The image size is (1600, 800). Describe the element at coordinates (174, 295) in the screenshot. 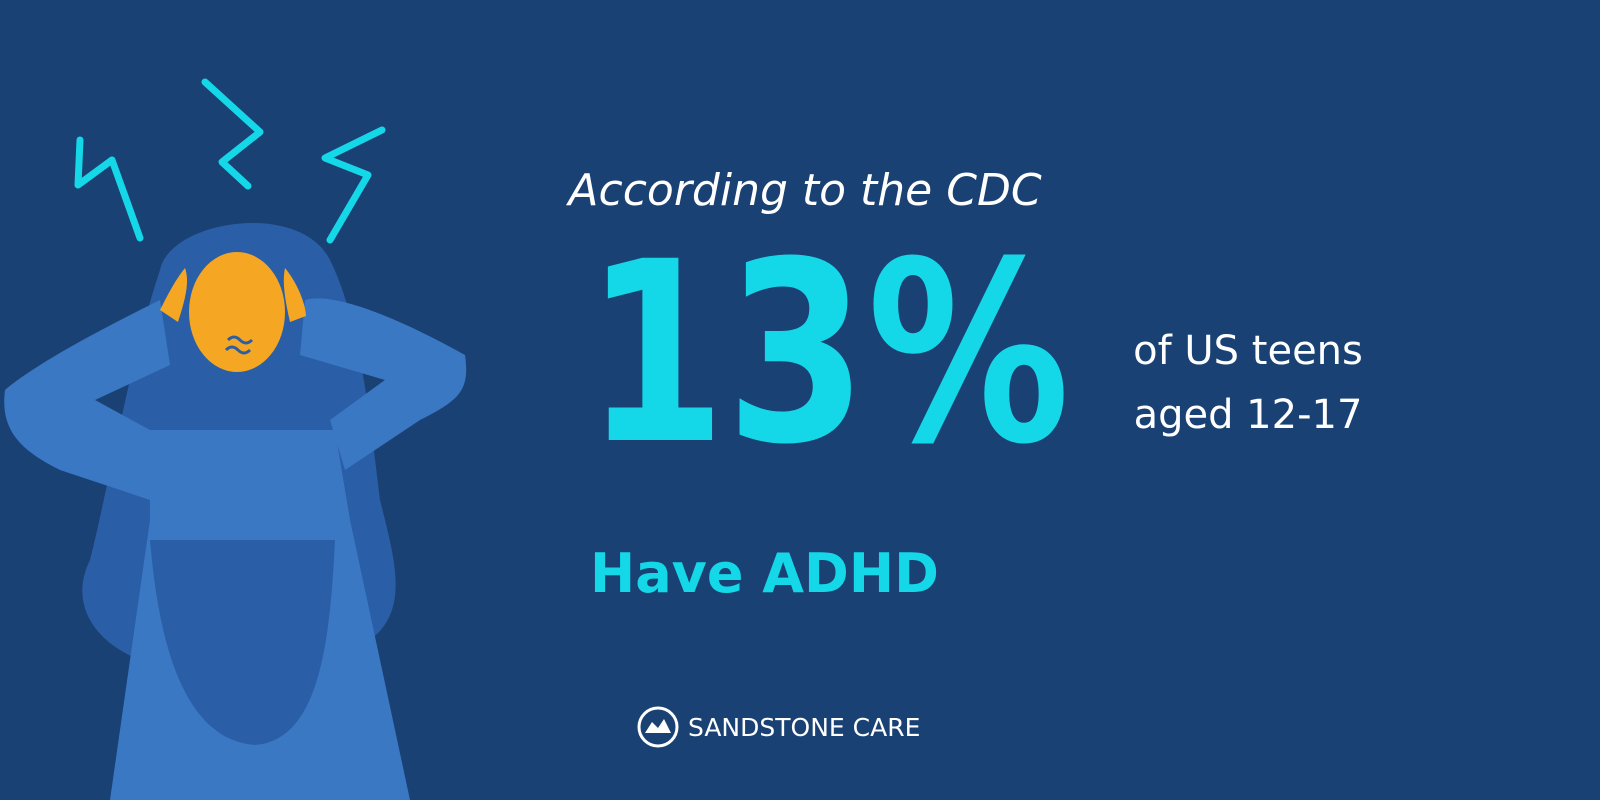

I see `left-hand` at that location.